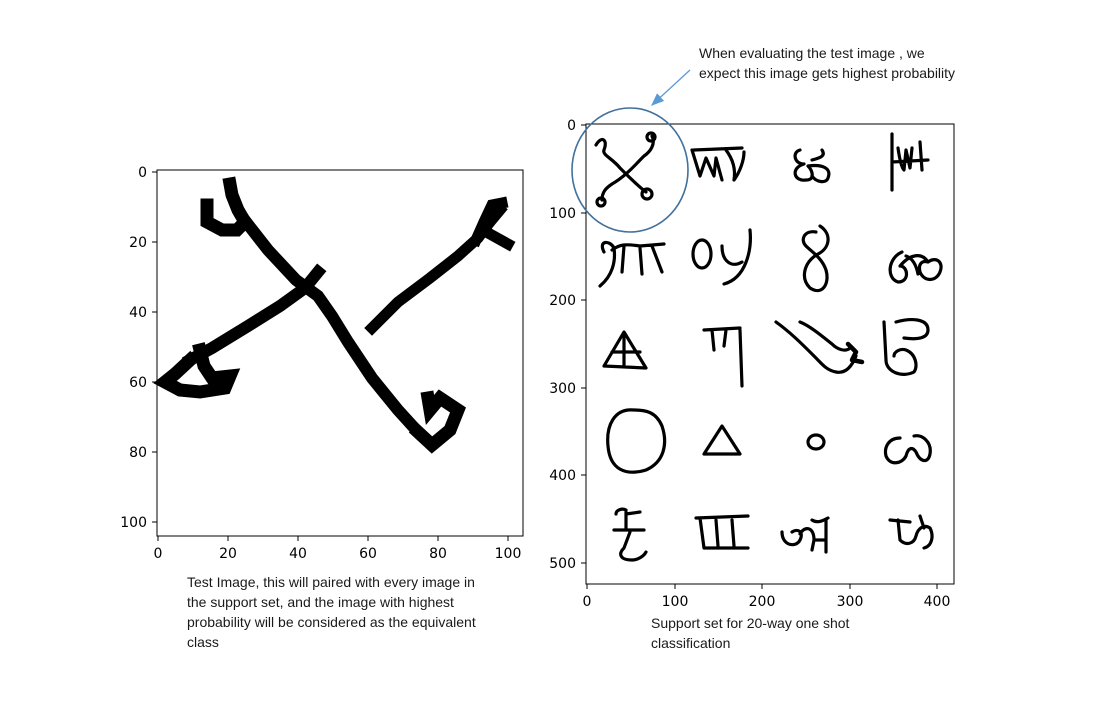  I want to click on test-x-tick-label: 80, so click(438, 554).